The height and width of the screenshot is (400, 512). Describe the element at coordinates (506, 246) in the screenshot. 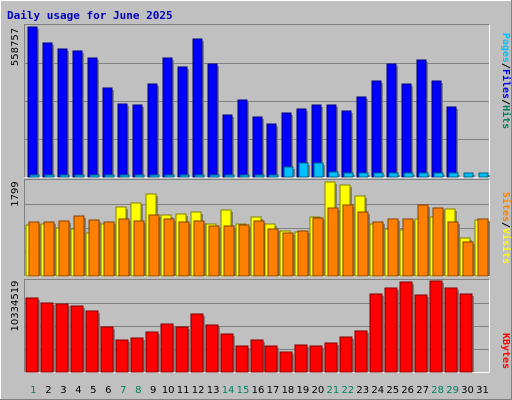

I see `legend-visits: Visits` at that location.